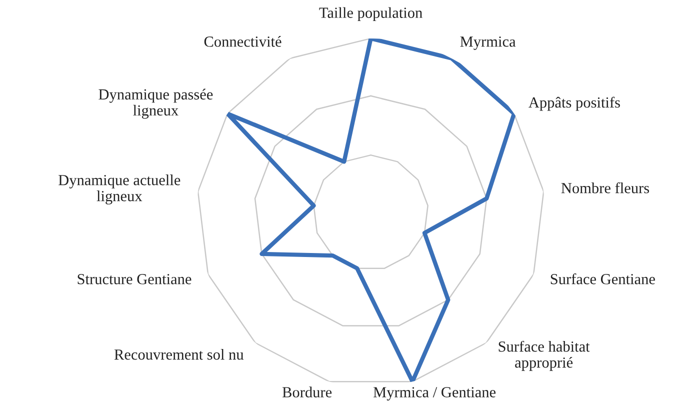  I want to click on spoke-label: Surface Gentiane, so click(602, 278).